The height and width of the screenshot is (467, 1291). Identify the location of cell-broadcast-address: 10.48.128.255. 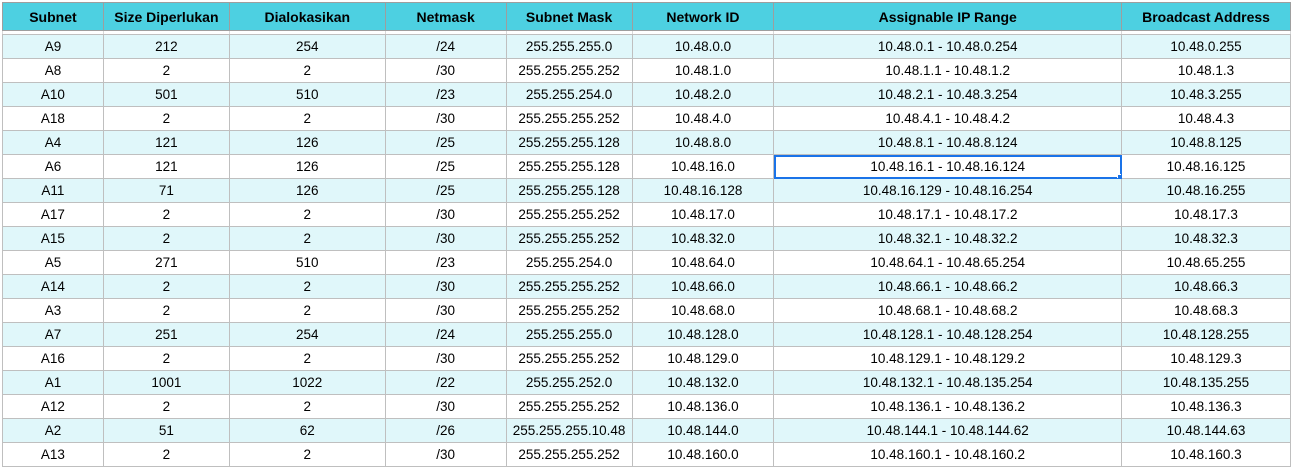
(1206, 334).